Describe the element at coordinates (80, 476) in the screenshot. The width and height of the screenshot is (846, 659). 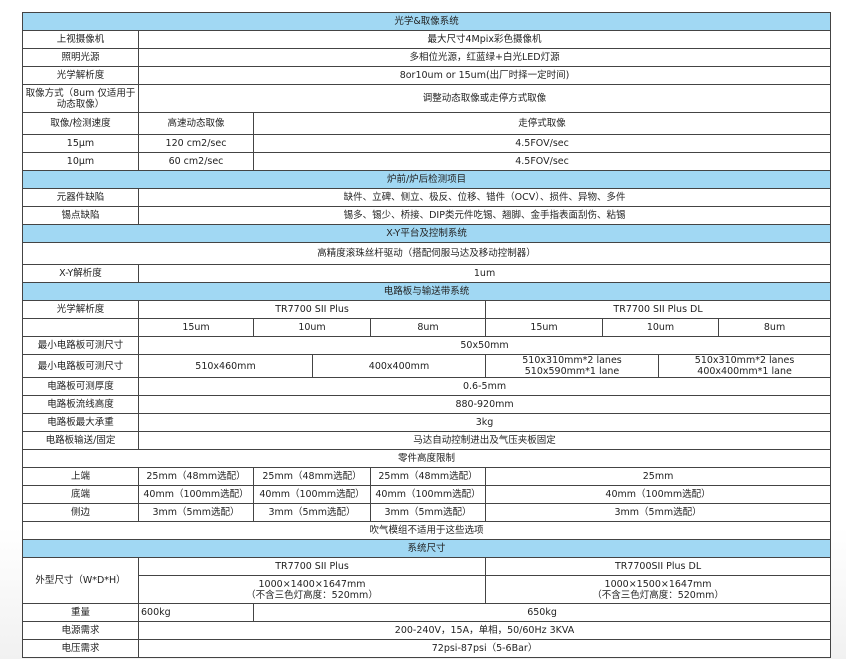
I see `row-label: 上端` at that location.